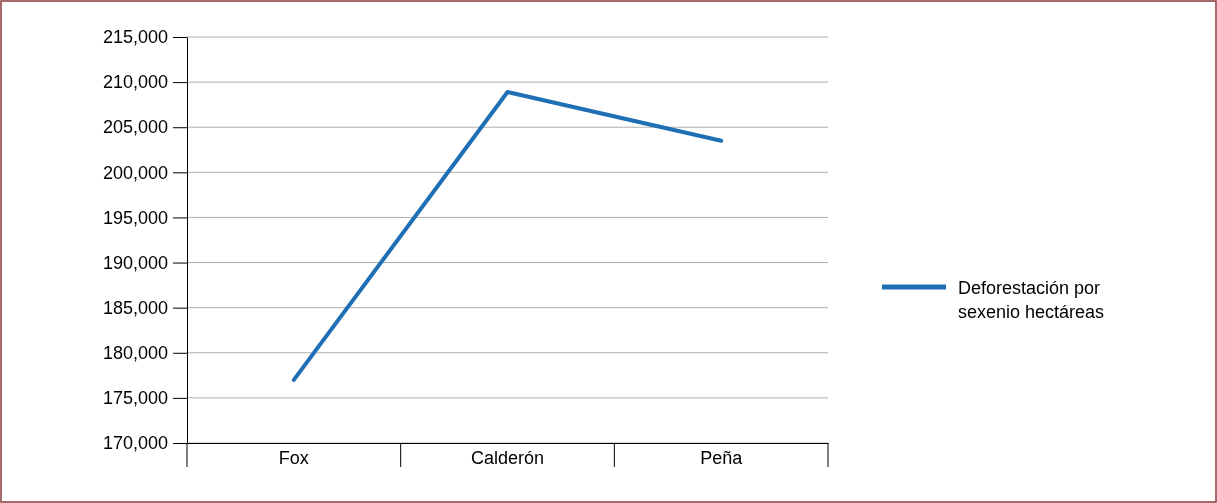 The height and width of the screenshot is (503, 1217). Describe the element at coordinates (135, 217) in the screenshot. I see `y-tick-label: 195,000` at that location.